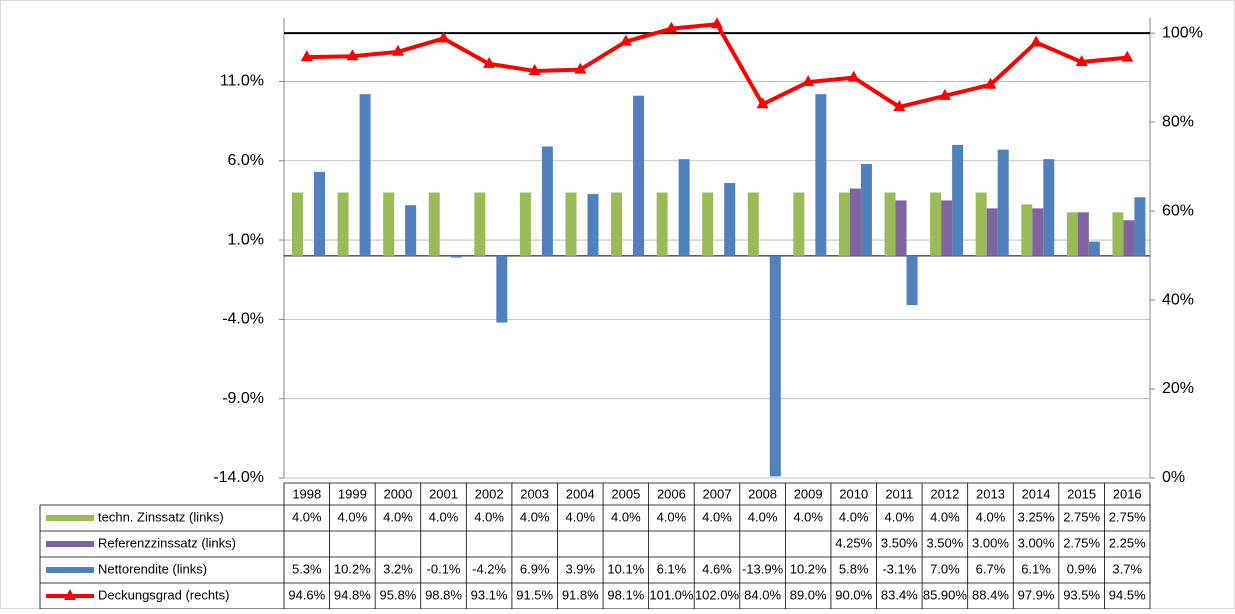 This screenshot has height=614, width=1235. What do you see at coordinates (717, 594) in the screenshot?
I see `table-value: 102.0%` at bounding box center [717, 594].